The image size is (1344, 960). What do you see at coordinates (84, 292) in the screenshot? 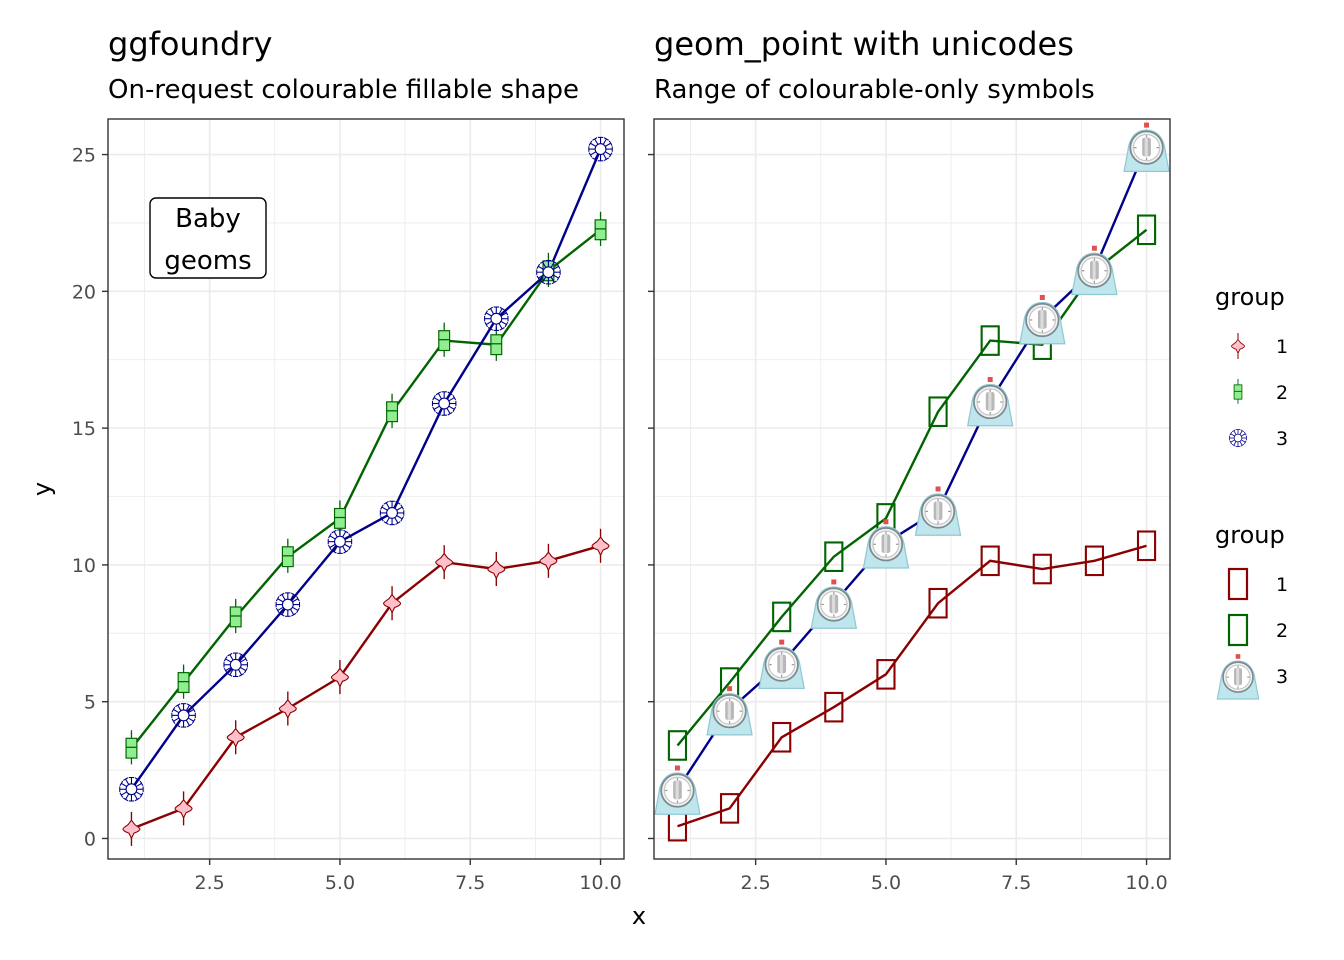
I see `y-tick-label: 20` at bounding box center [84, 292].